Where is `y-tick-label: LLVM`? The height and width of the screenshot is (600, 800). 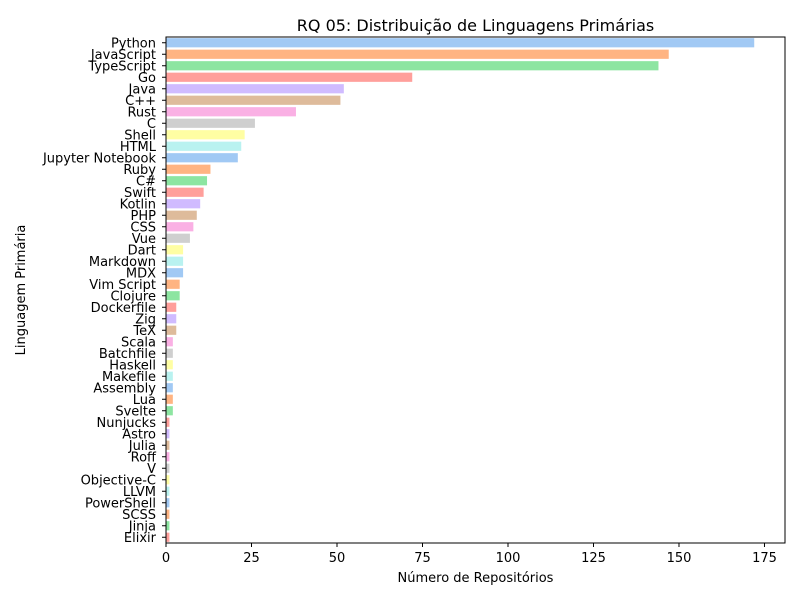 y-tick-label: LLVM is located at coordinates (139, 492).